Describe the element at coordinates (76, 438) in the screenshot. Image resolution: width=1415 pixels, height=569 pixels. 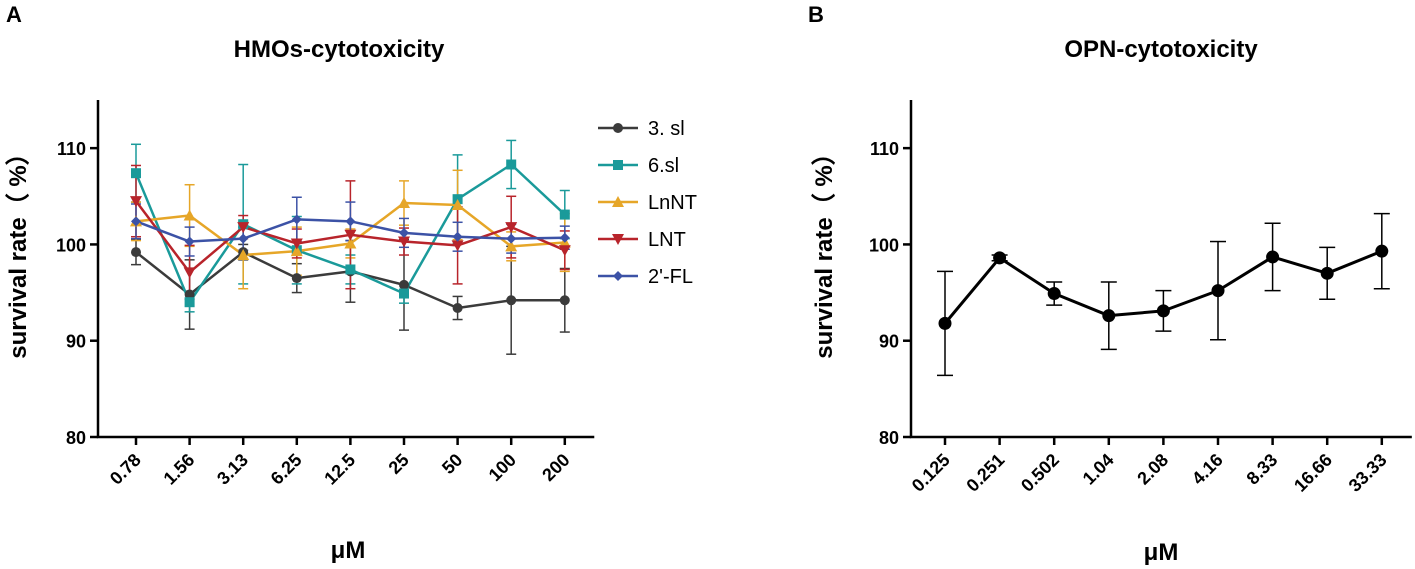
I see `panel-a-y-tick-label: 80` at that location.